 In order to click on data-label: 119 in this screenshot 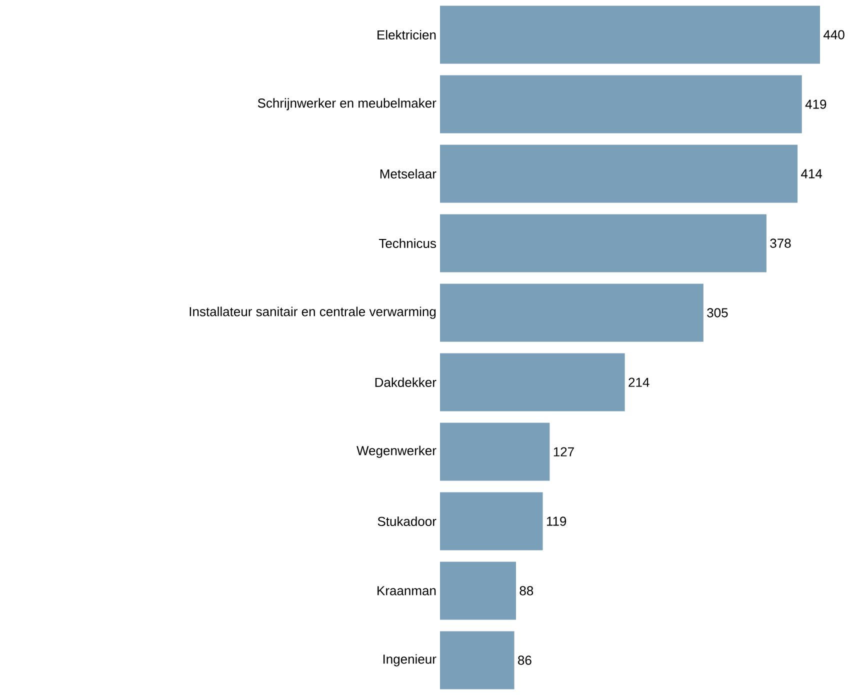, I will do `click(556, 521)`.